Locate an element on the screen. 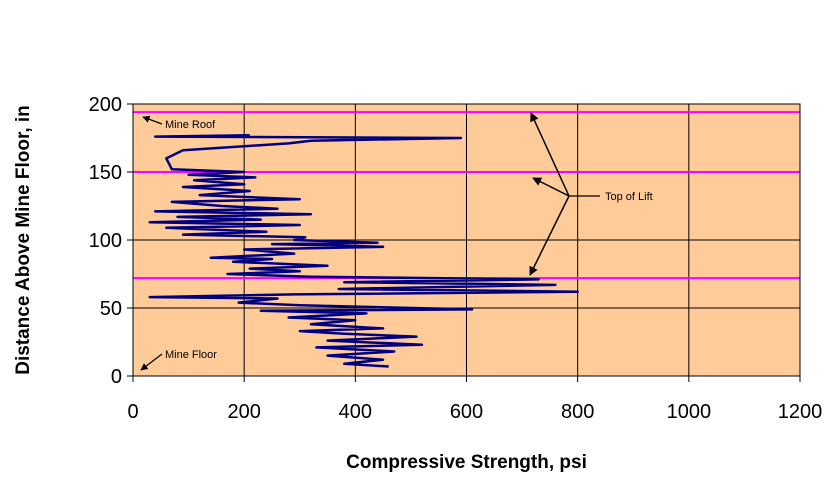  mine-roof-arrow is located at coordinates (152, 120).